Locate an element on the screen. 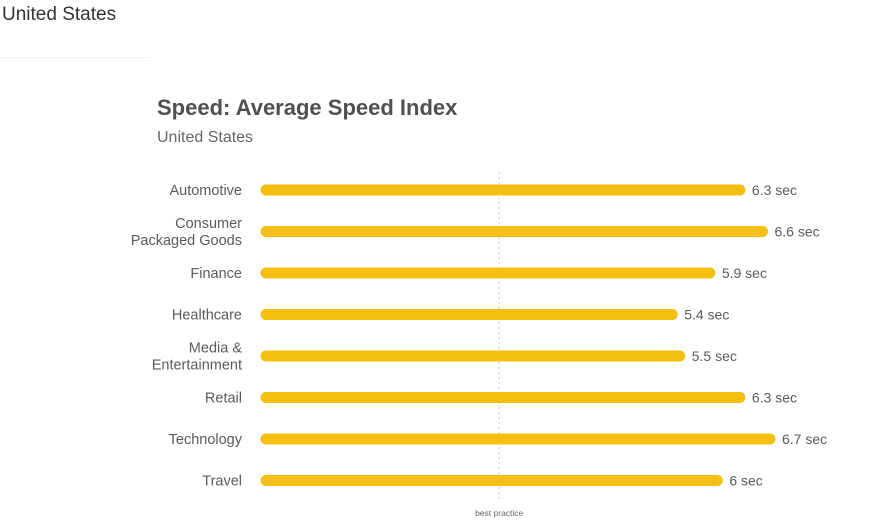  reference-line-label: best practice is located at coordinates (499, 513).